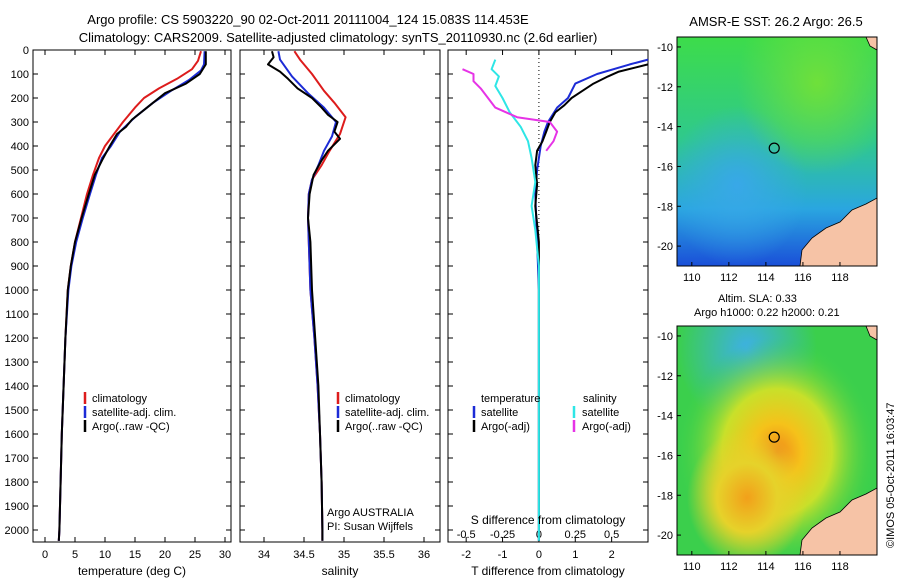  Describe the element at coordinates (370, 527) in the screenshot. I see `argo-pi-note: PI: Susan Wijffels` at that location.